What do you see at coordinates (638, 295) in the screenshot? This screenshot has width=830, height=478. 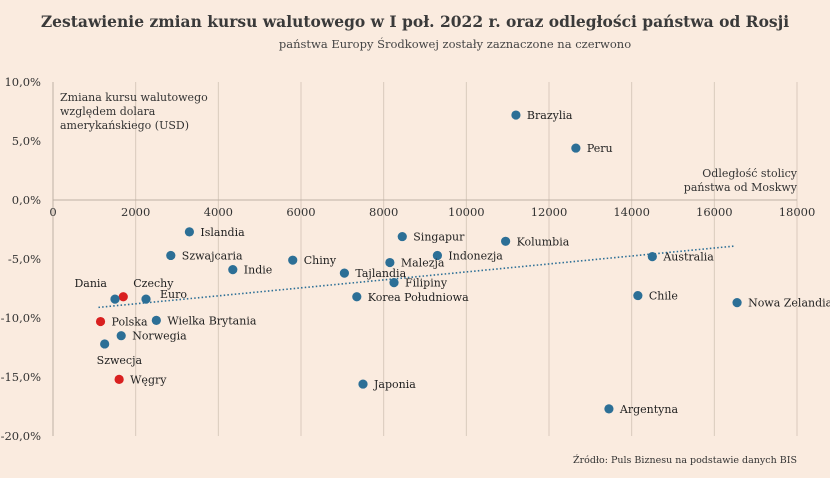 I see `point-chile` at bounding box center [638, 295].